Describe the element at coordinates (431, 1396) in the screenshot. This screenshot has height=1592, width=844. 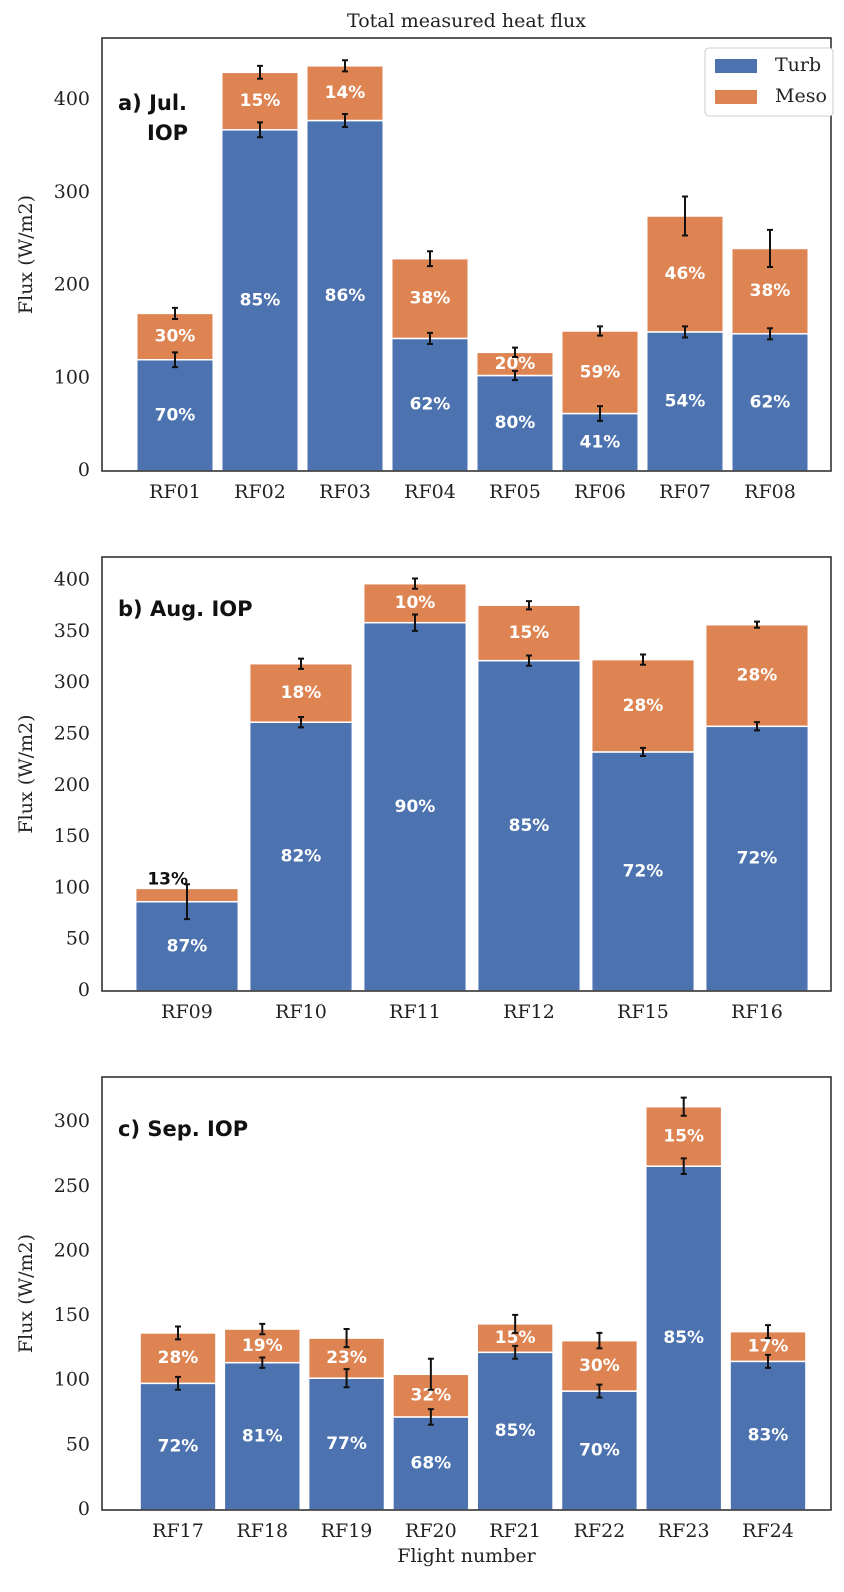
I see `bar-label: 32%` at that location.